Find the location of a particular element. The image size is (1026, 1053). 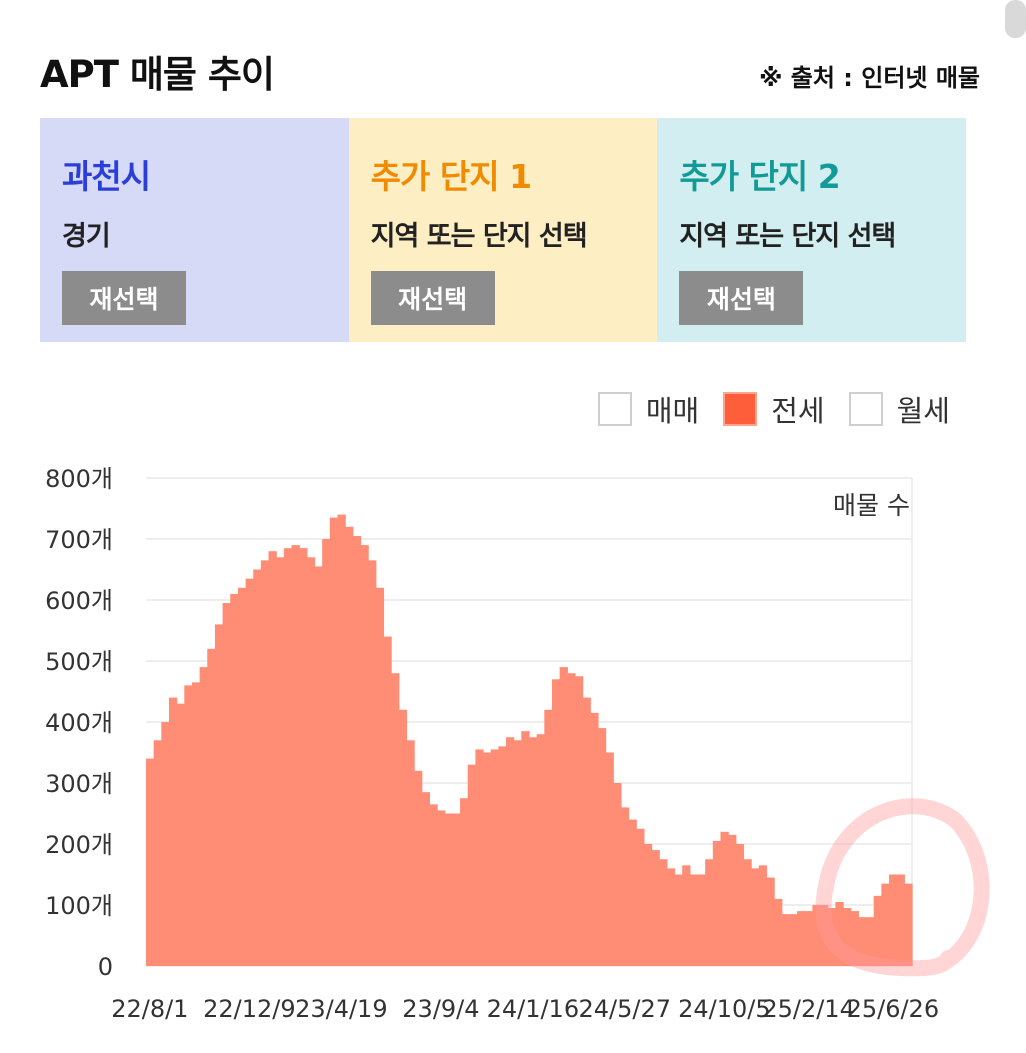

legend-label: 월세 is located at coordinates (923, 411).